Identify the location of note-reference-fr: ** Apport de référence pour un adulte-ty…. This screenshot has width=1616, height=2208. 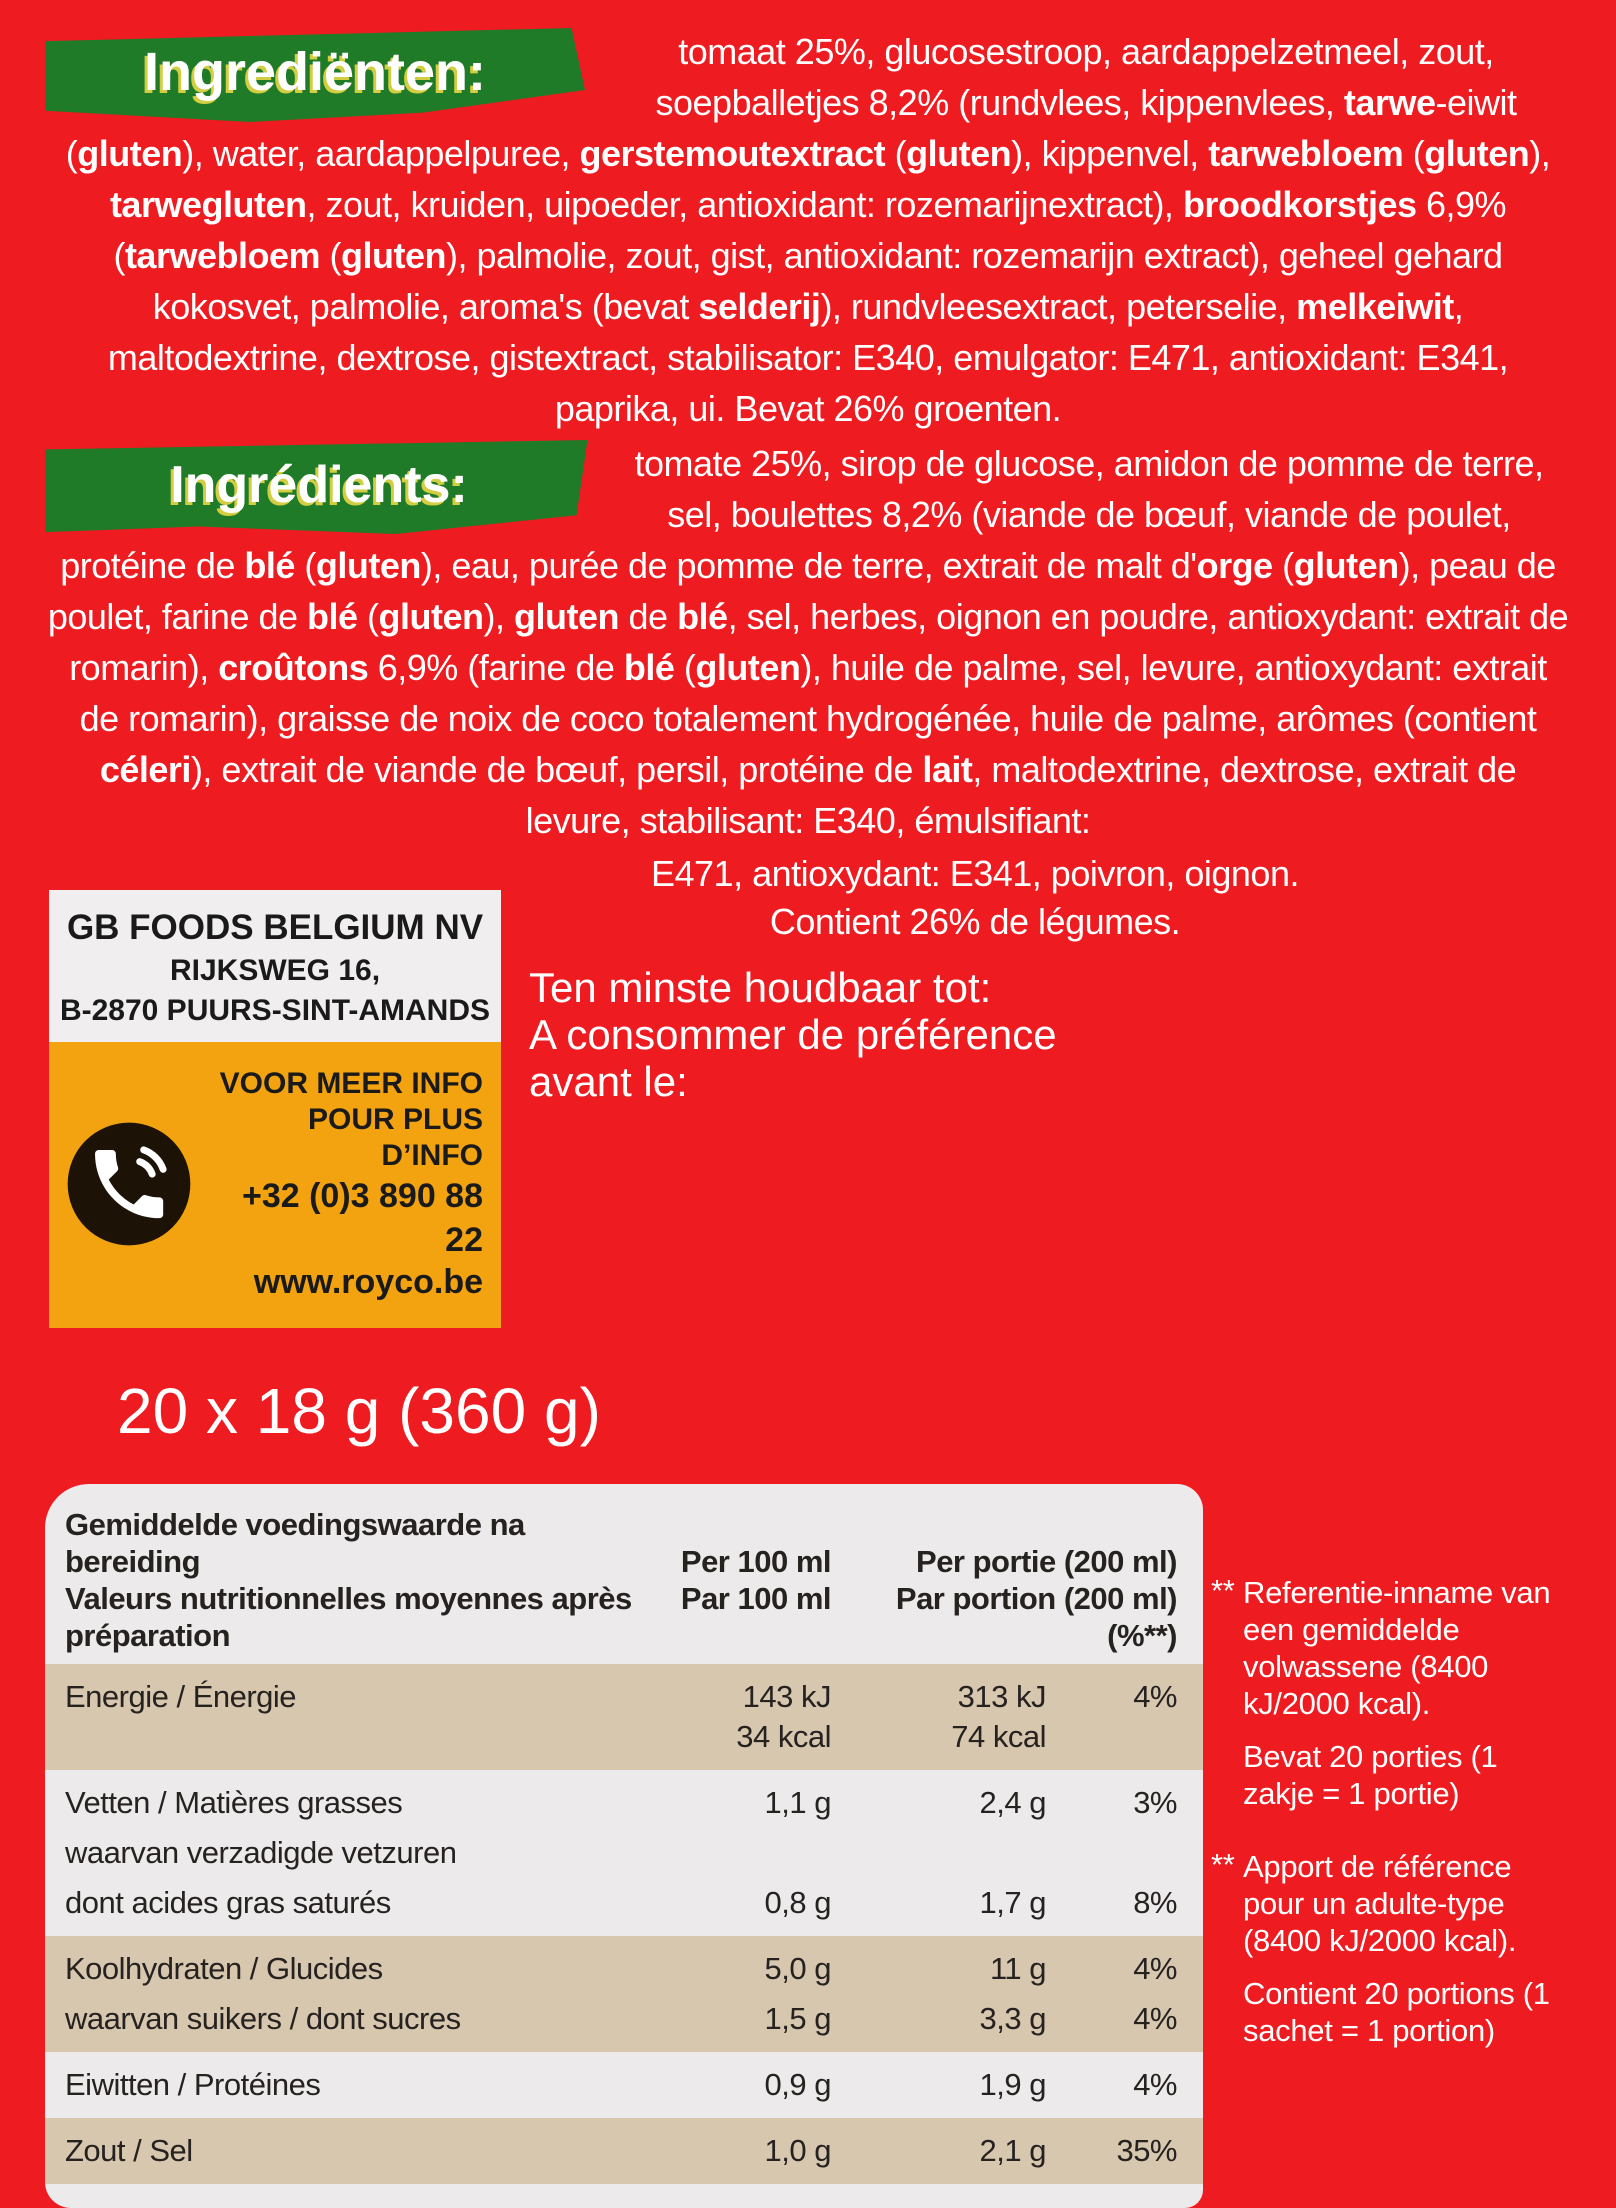
(1364, 1902).